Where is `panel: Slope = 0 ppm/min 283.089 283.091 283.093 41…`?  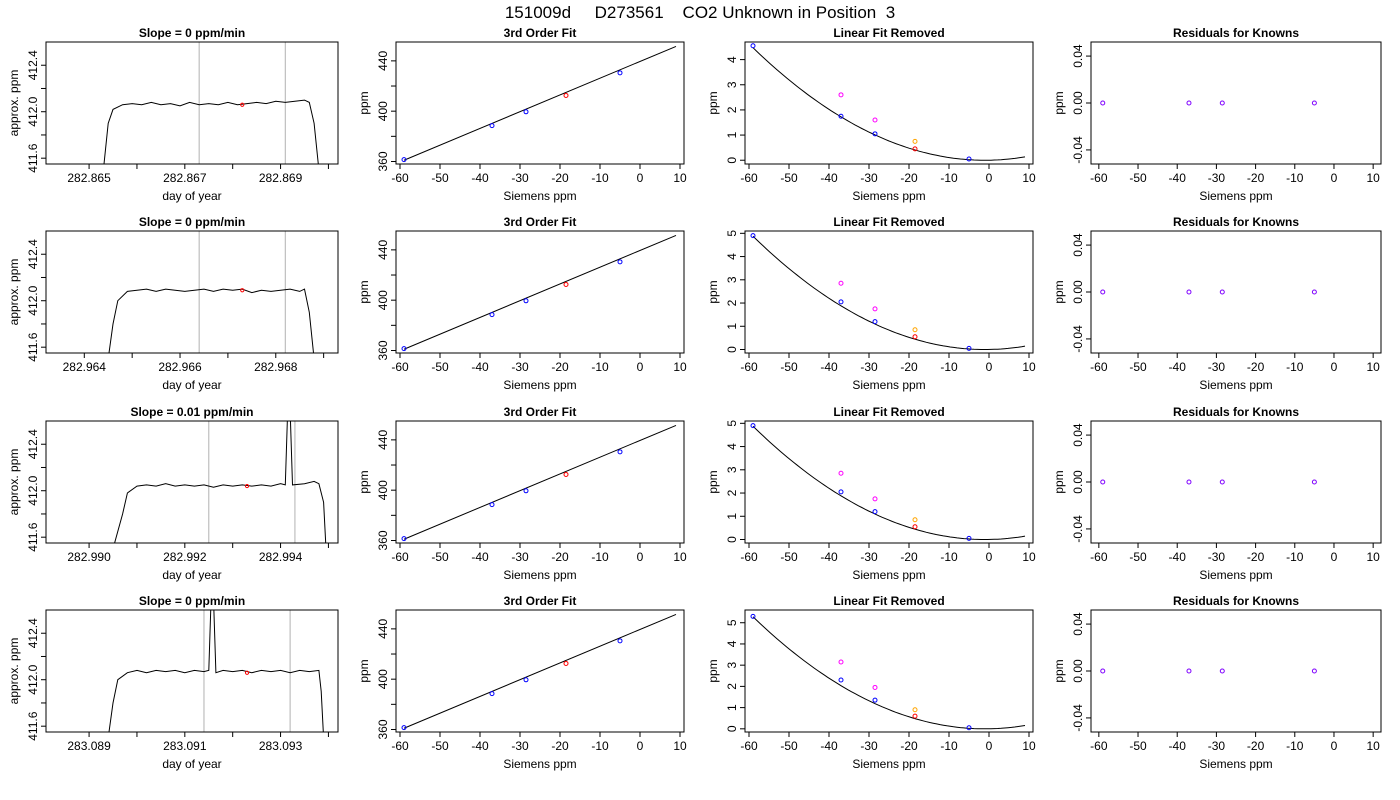
panel: Slope = 0 ppm/min 283.089 283.091 283.093 41… is located at coordinates (173, 682).